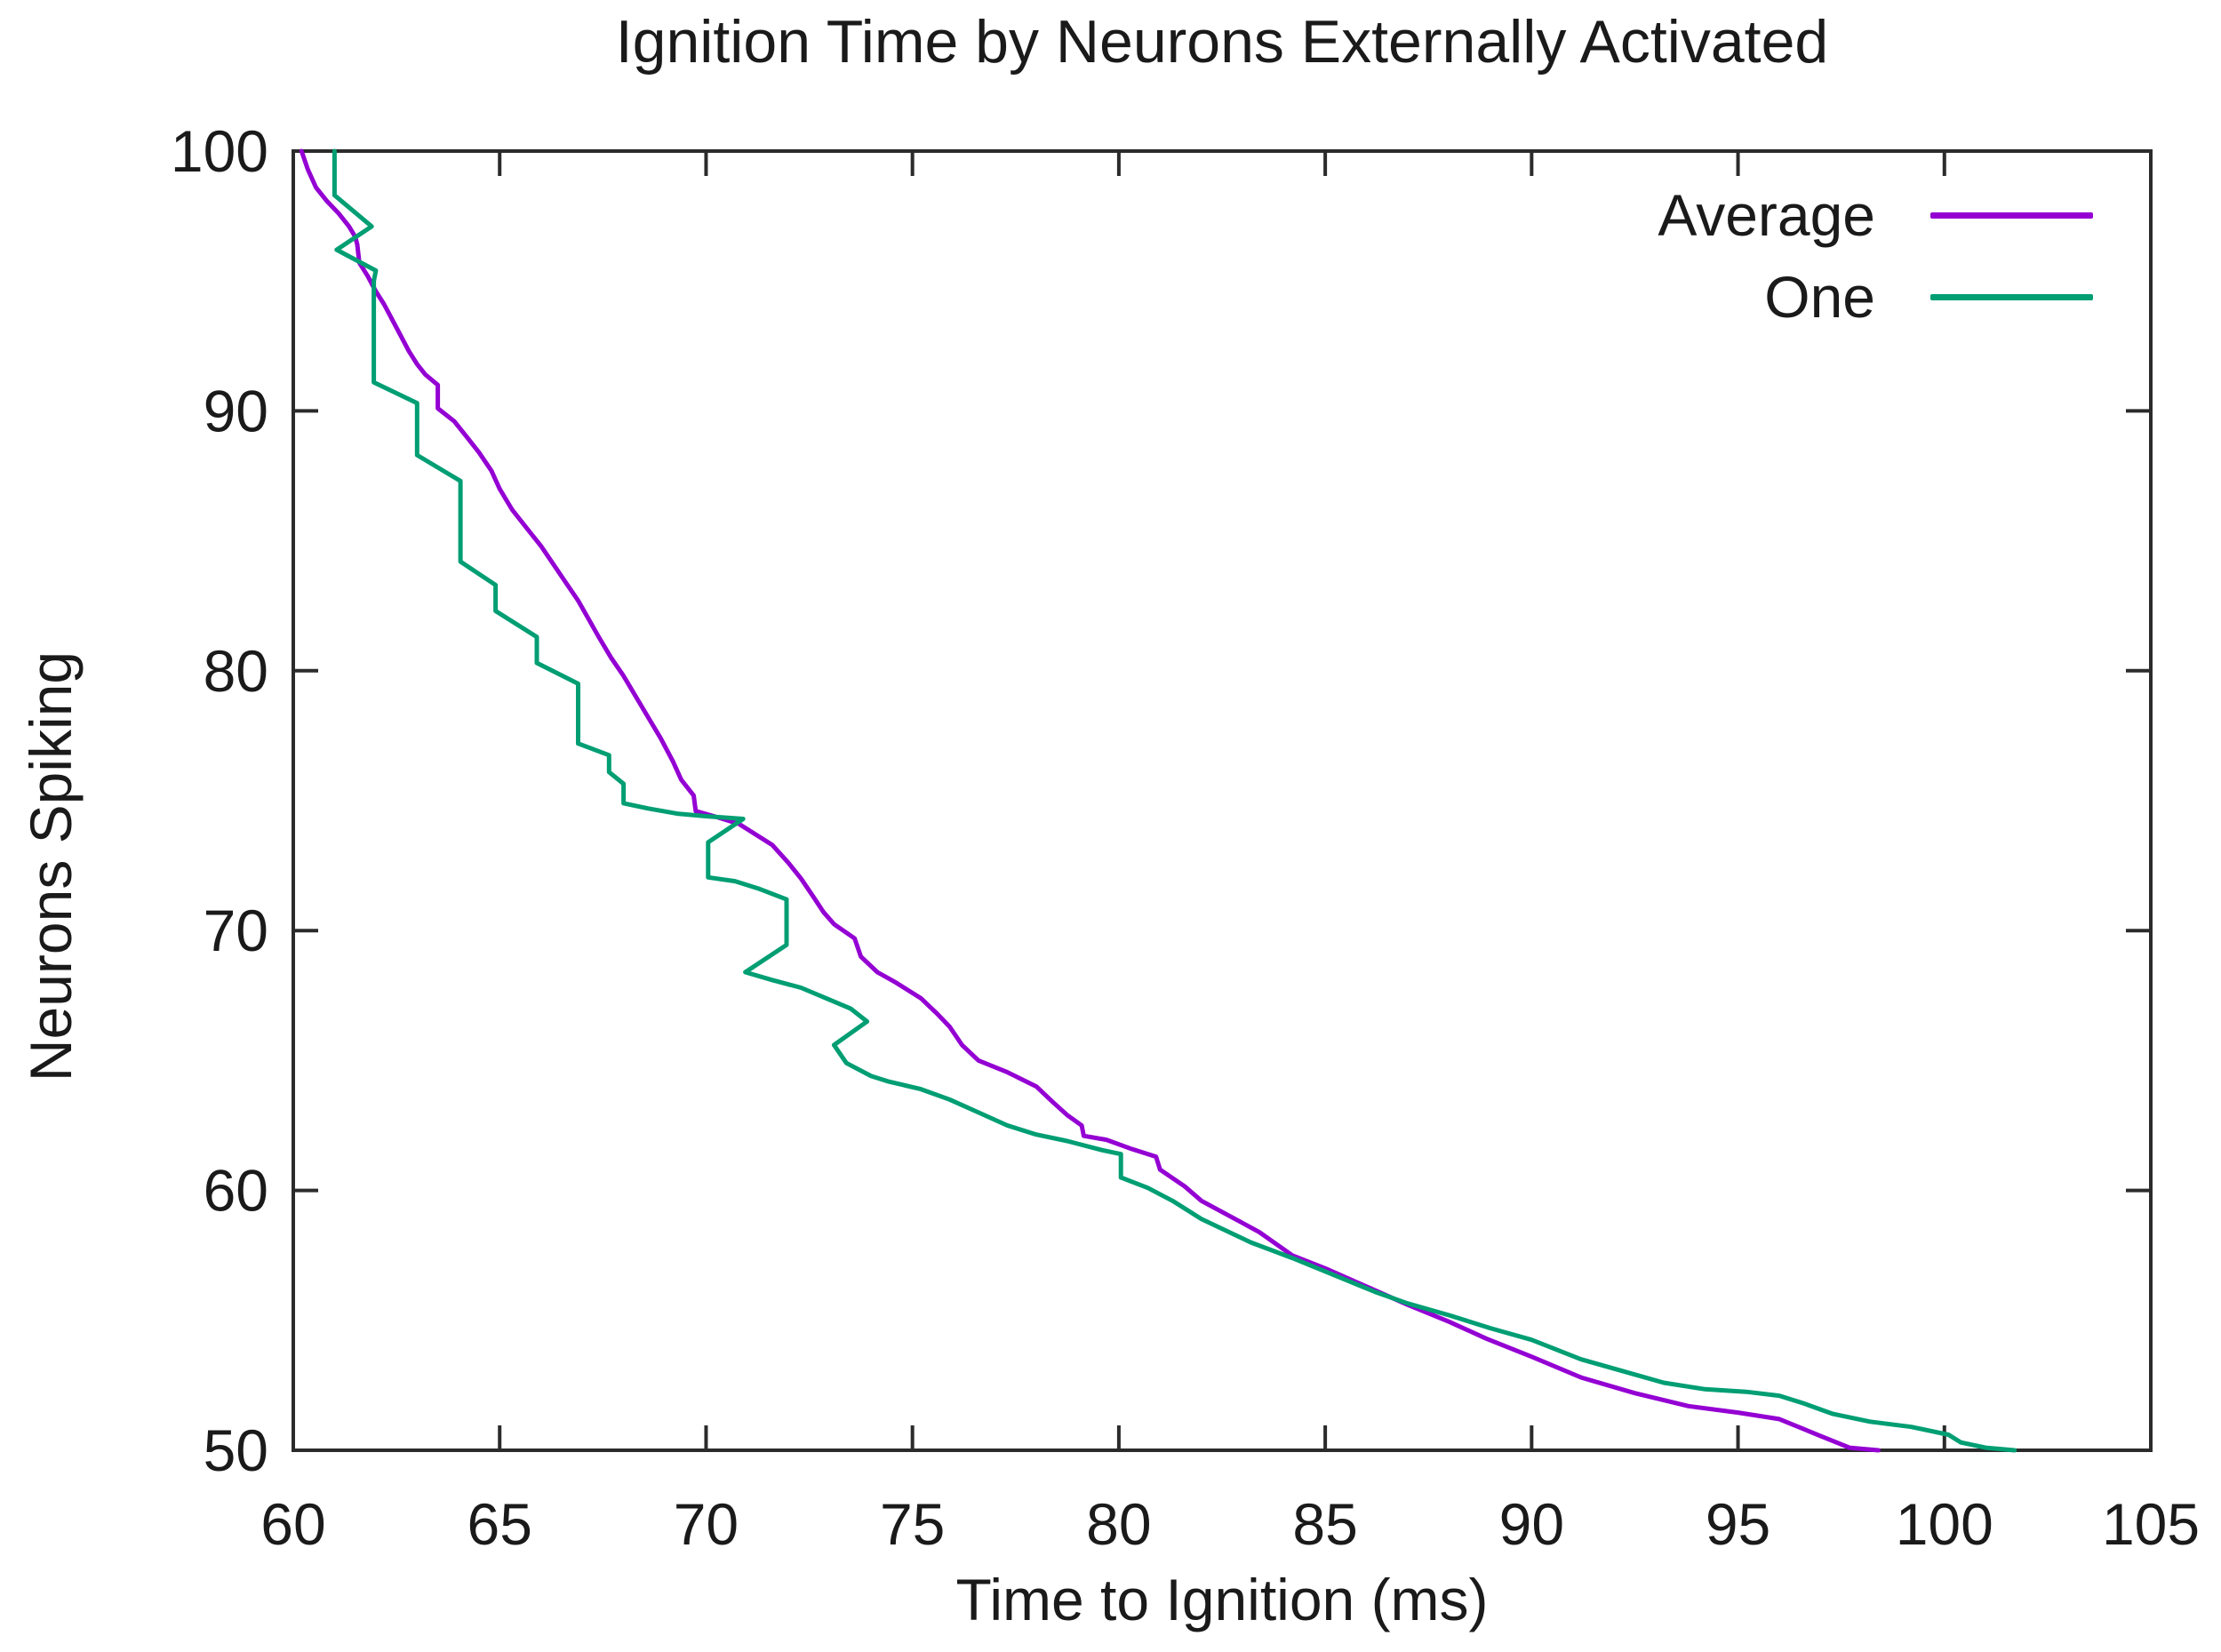 Image resolution: width=2221 pixels, height=1652 pixels. I want to click on x-tick-label: 75, so click(912, 1524).